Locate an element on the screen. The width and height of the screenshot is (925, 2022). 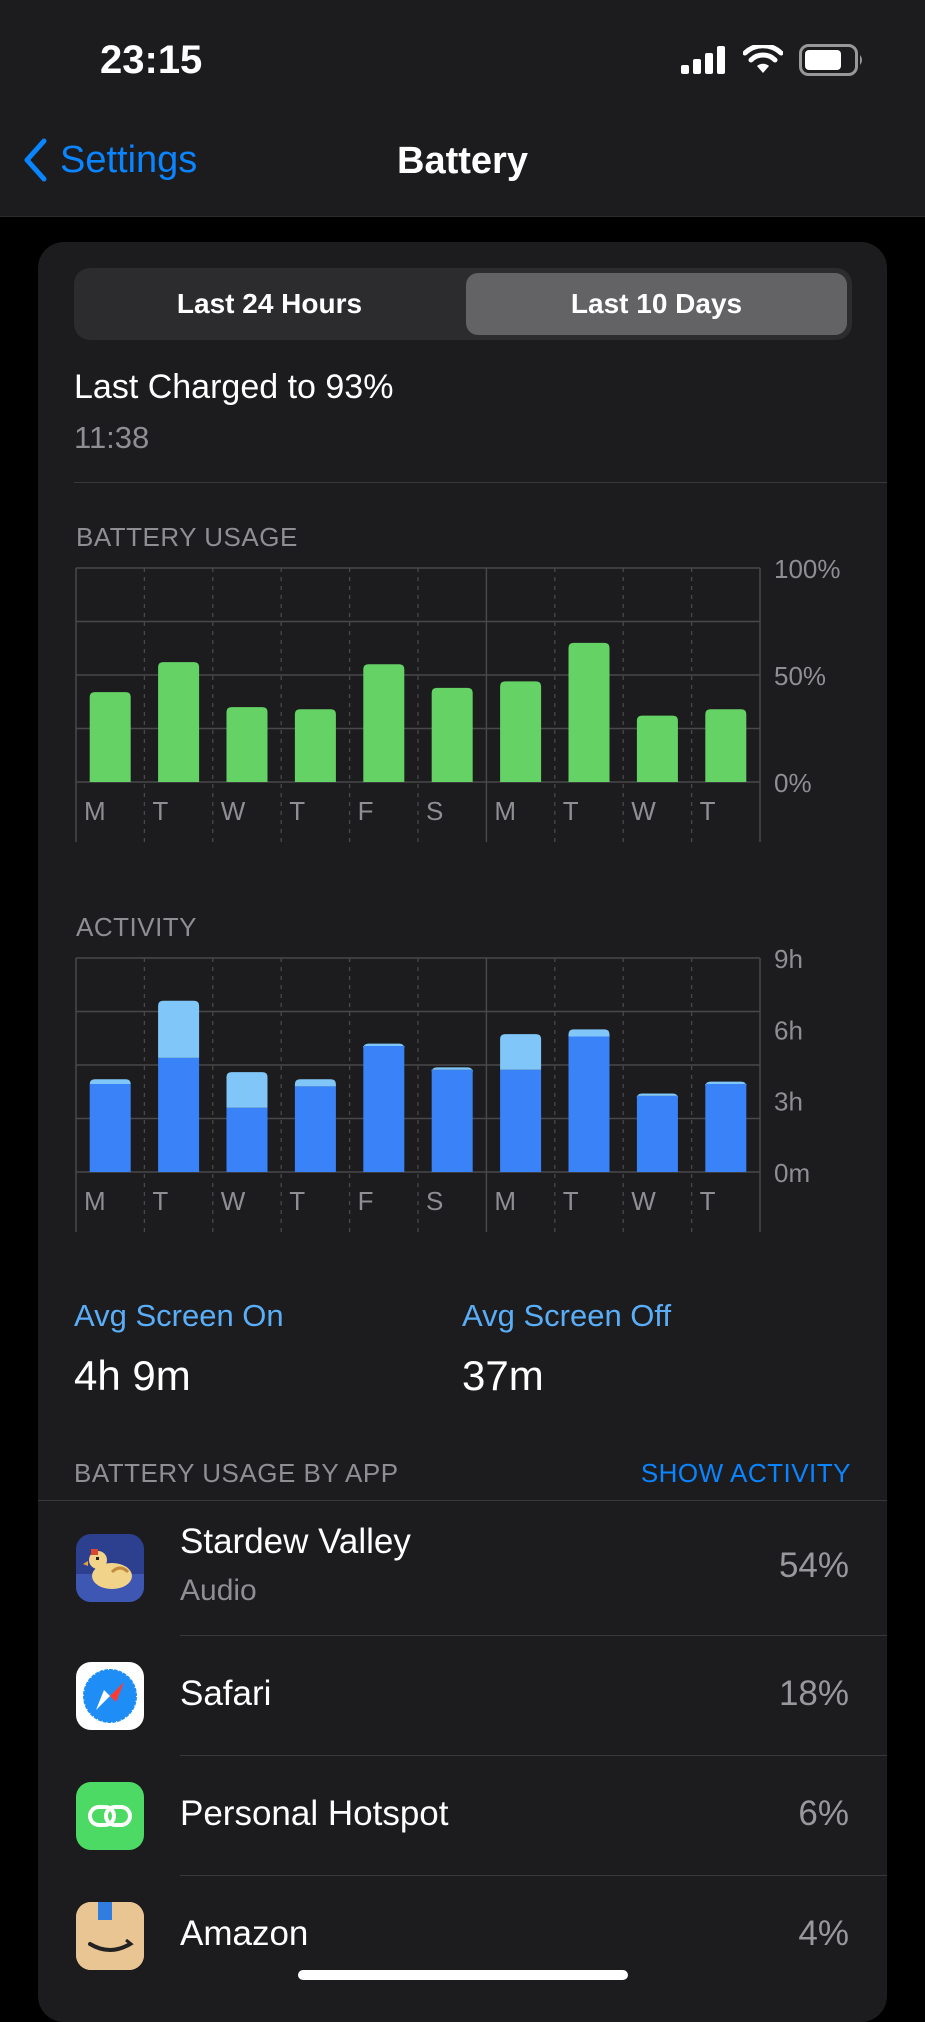
avg-screen-on: Avg Screen On 4h 9m is located at coordinates (179, 1349).